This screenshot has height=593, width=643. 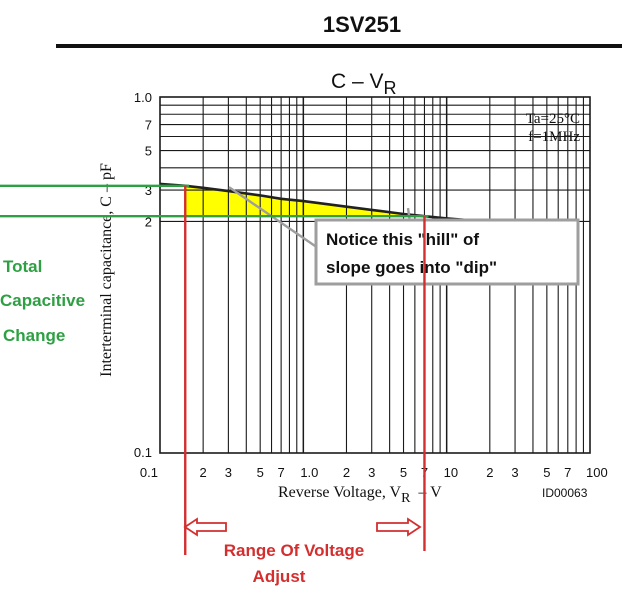 I want to click on left-label-capacitive: Capacitive, so click(x=42, y=300).